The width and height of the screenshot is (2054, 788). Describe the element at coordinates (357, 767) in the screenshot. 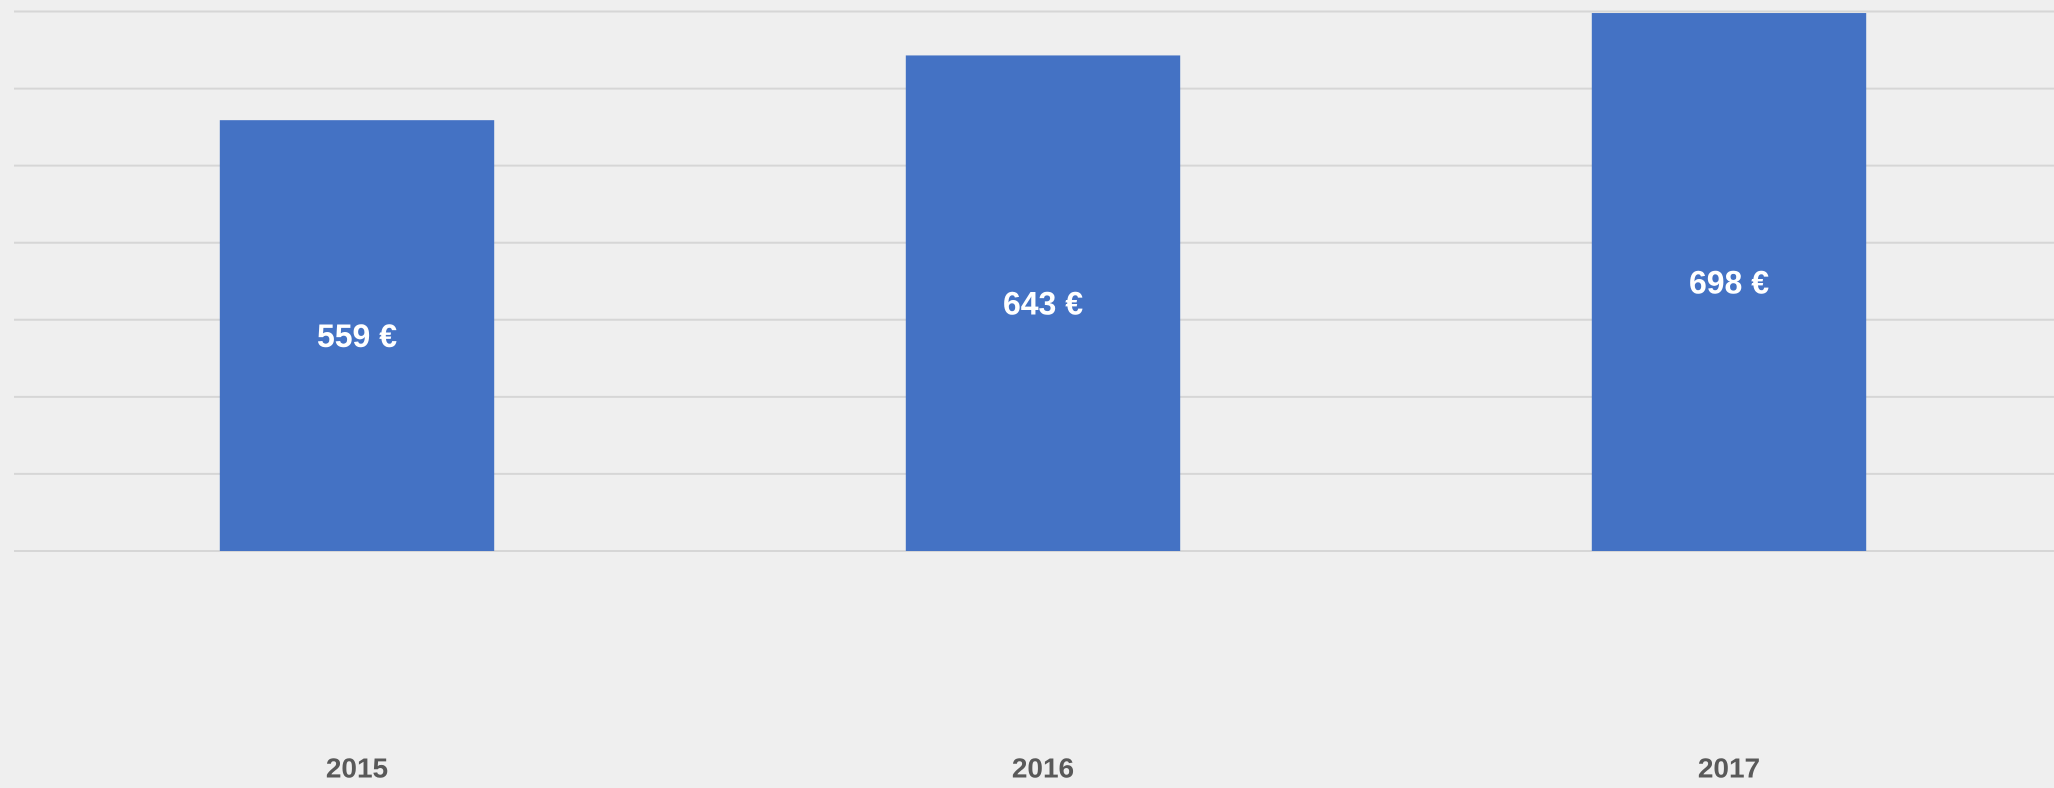

I see `x-tick-label: 2015` at that location.